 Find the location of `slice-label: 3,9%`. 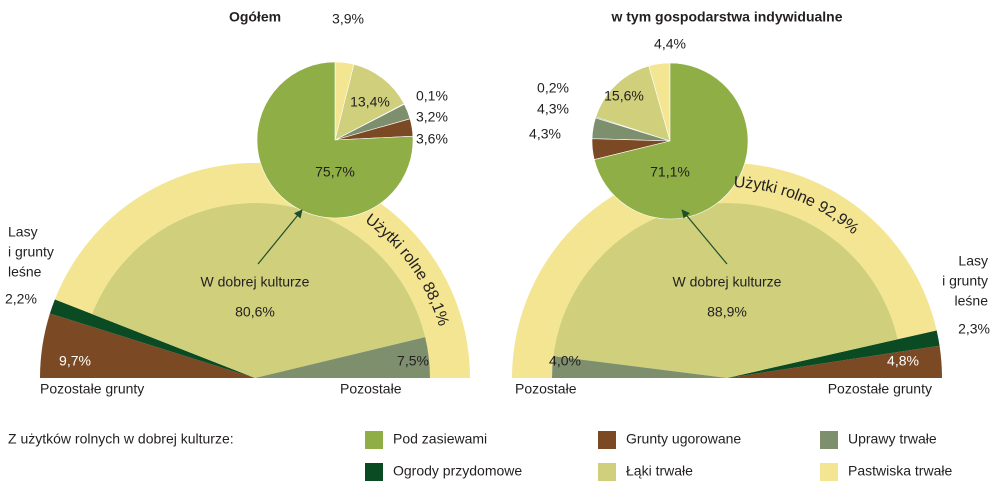

slice-label: 3,9% is located at coordinates (348, 19).